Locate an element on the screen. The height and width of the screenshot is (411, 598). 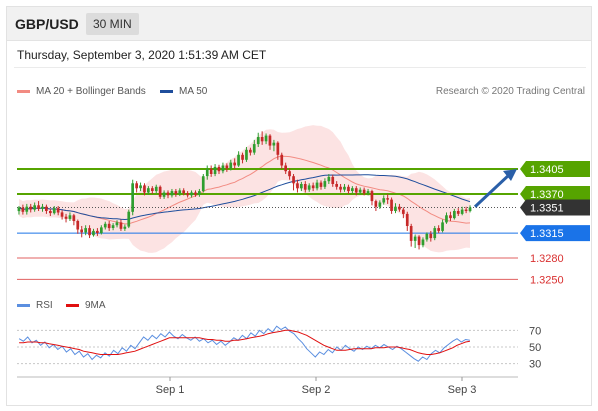
legend-ma50-label: MA 50 is located at coordinates (193, 91).